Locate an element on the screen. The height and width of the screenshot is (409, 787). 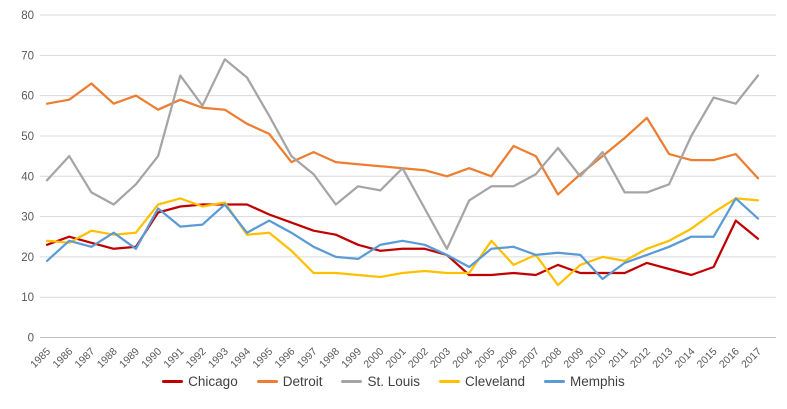
y-axis-tick-label: 10 is located at coordinates (27, 298).